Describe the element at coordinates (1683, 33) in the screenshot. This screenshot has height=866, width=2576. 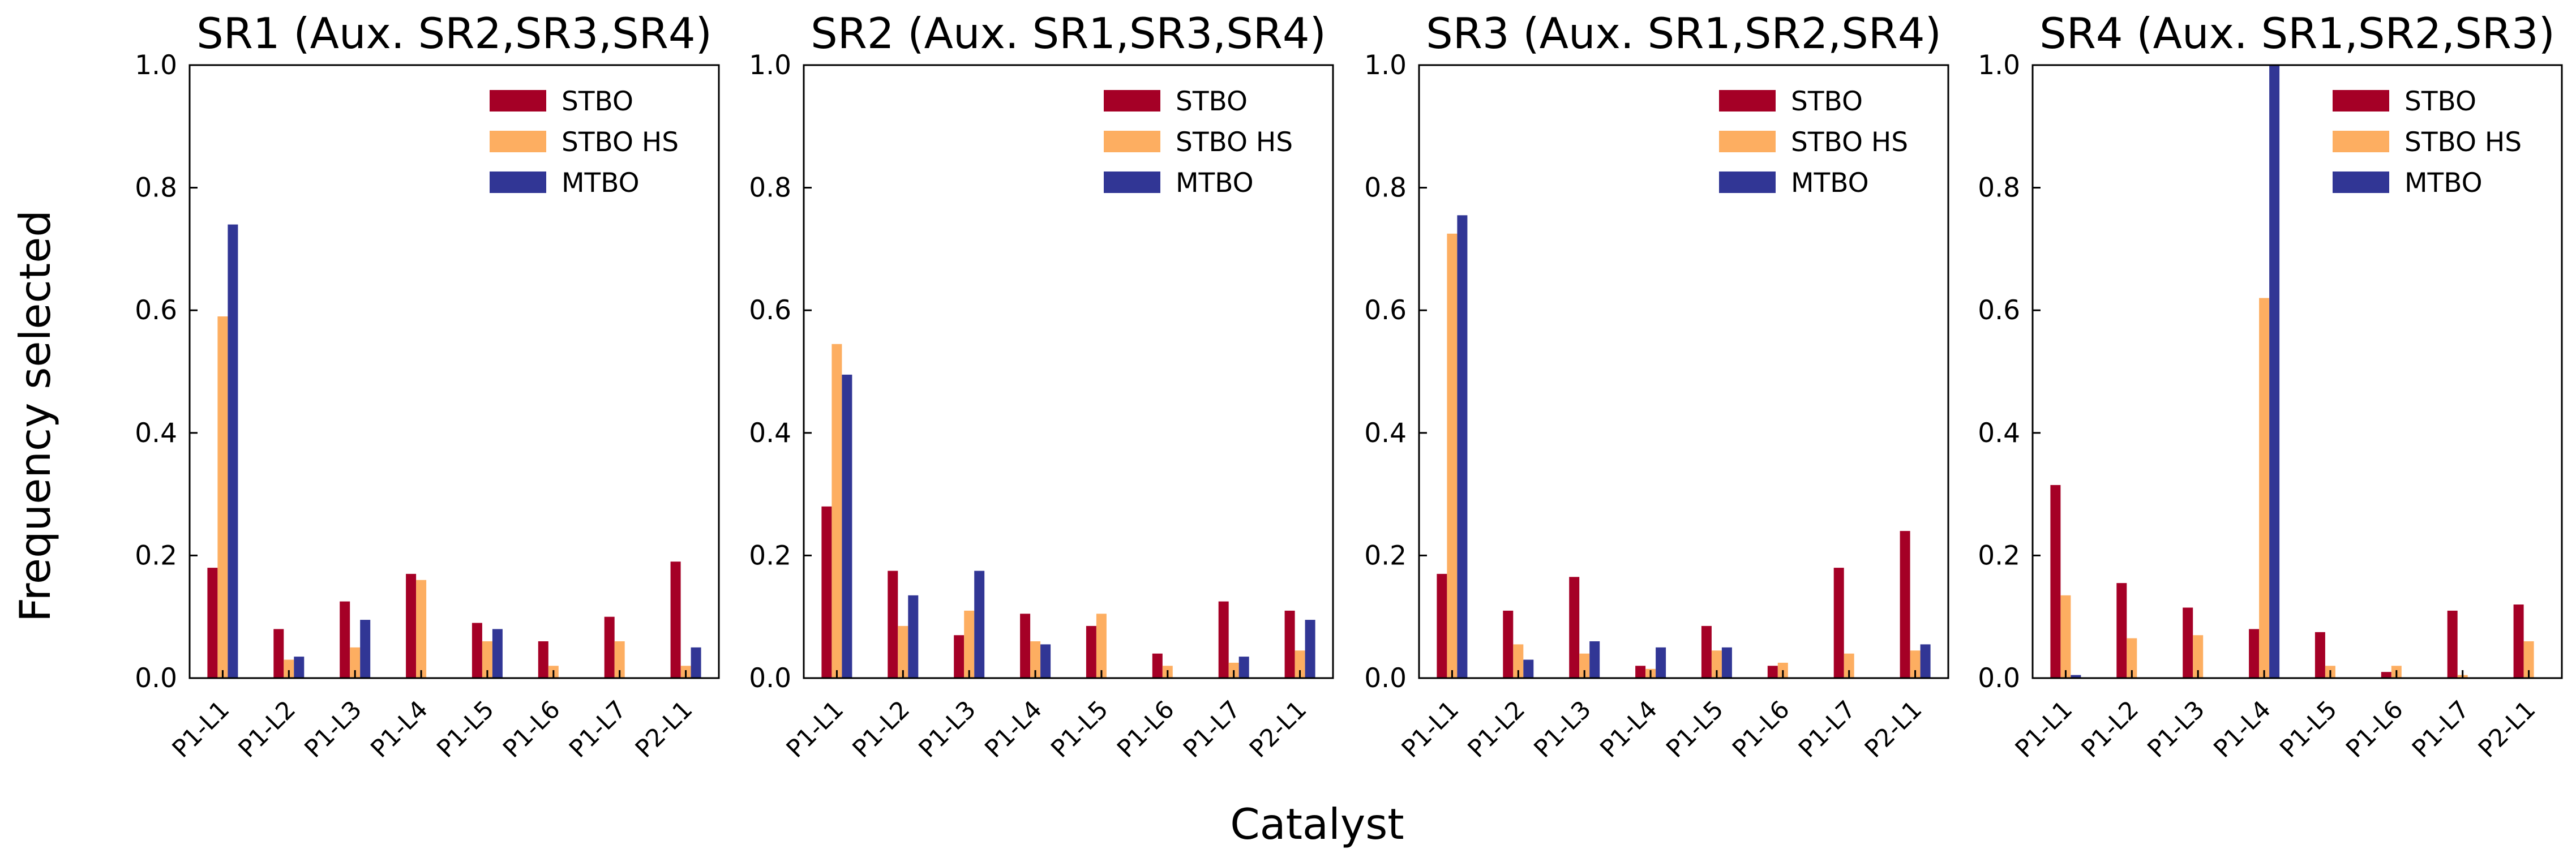
I see `chart-title: SR3 (Aux. SR1,SR2,SR4)` at that location.